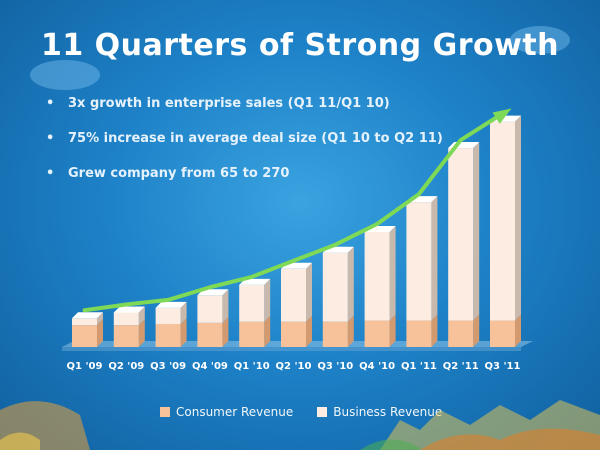 This screenshot has width=600, height=450. I want to click on legend-item-business: Business Revenue, so click(379, 412).